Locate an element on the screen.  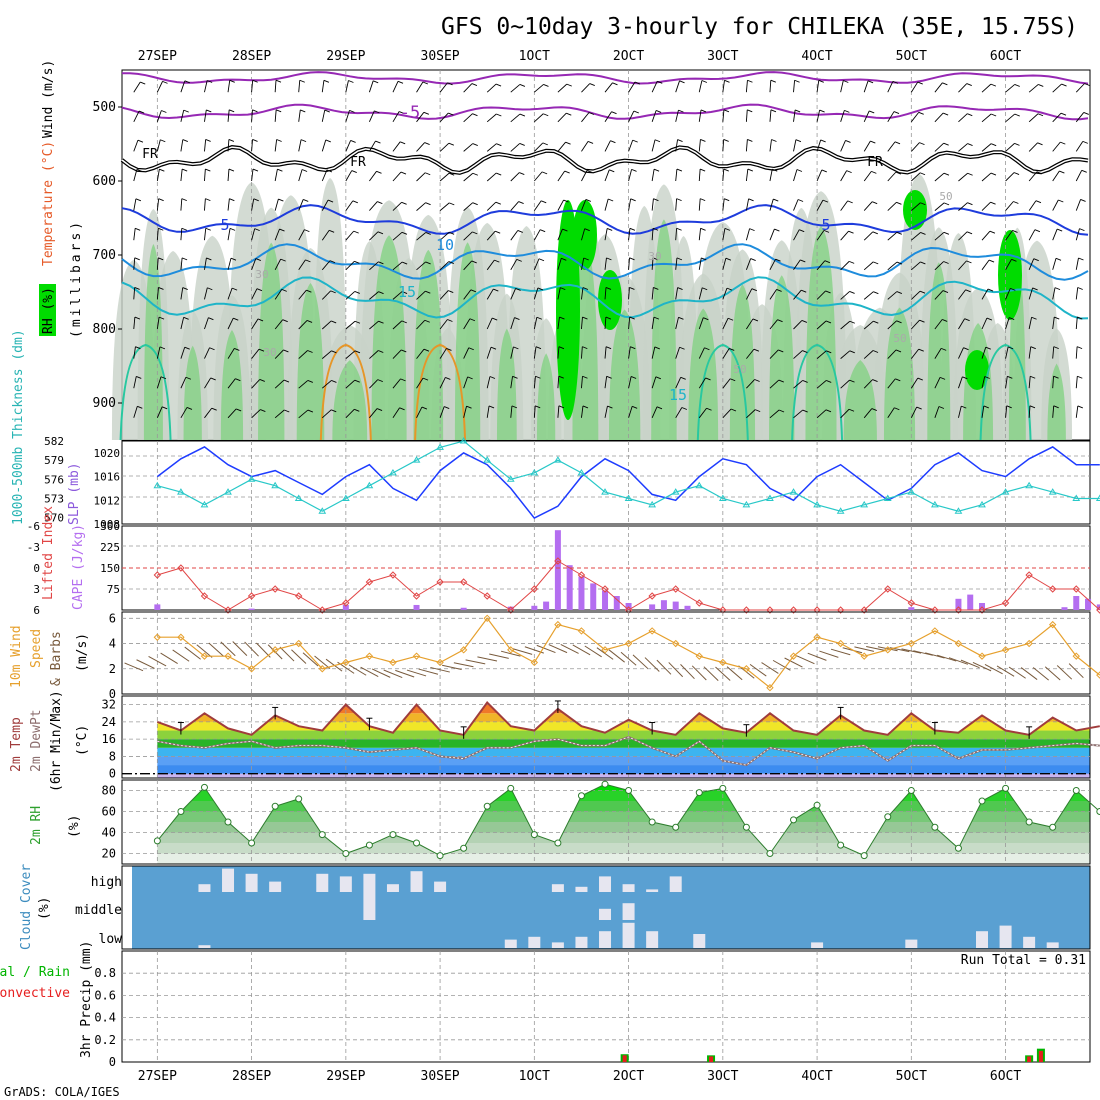
wind-speed-line is located at coordinates (628, 653).